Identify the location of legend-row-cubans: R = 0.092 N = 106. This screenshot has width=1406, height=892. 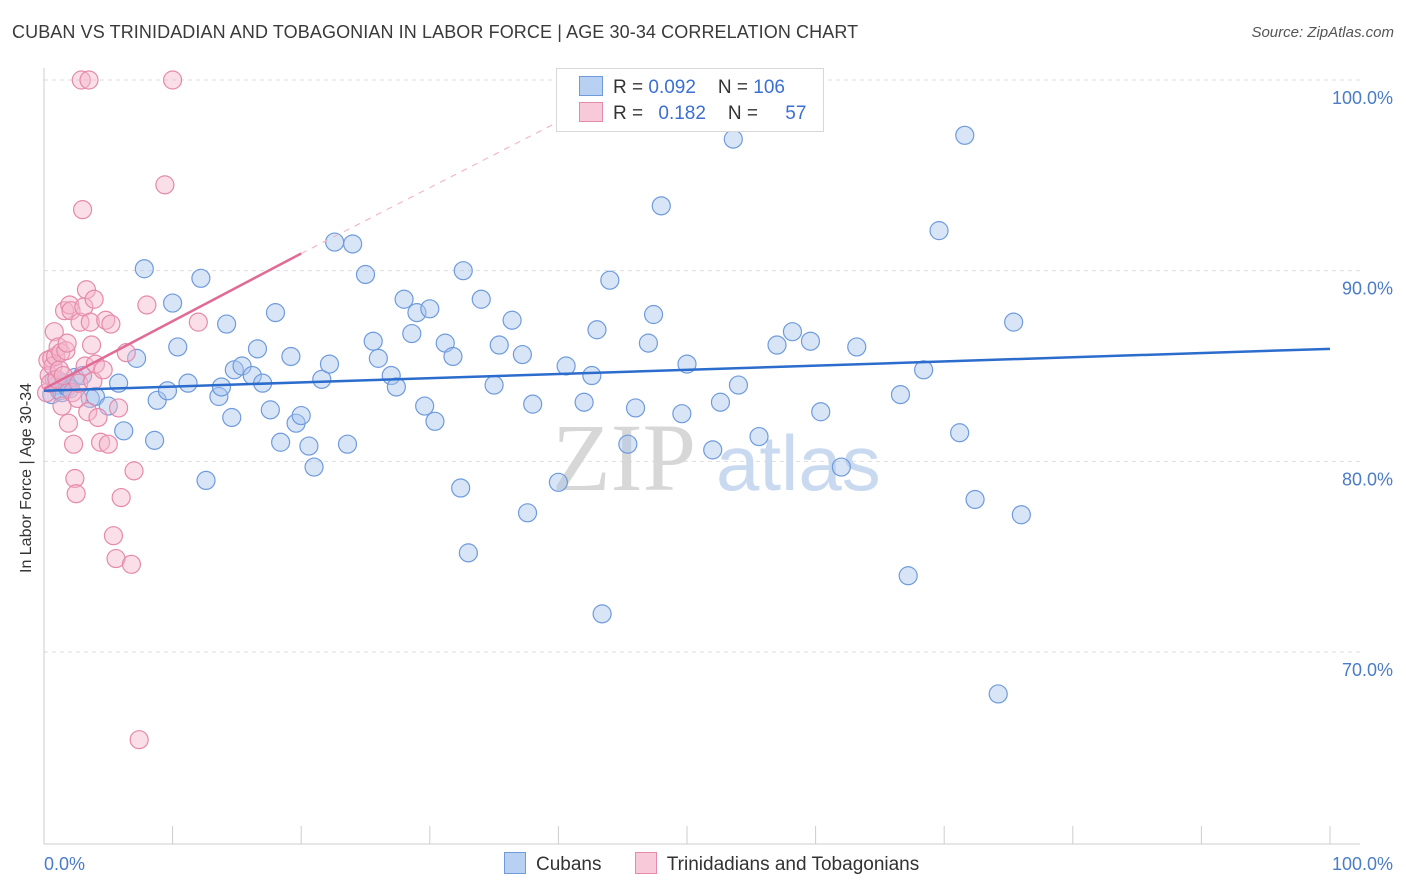
(682, 88).